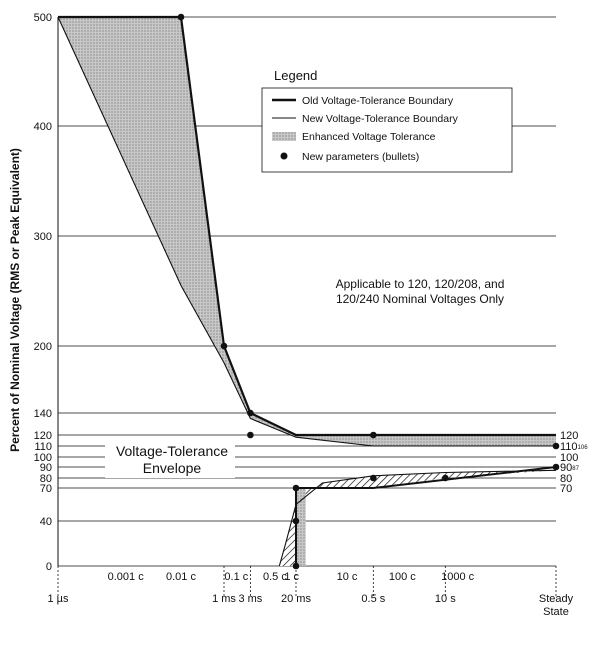 This screenshot has height=645, width=598. What do you see at coordinates (46, 489) in the screenshot?
I see `y-tick-70: 70` at bounding box center [46, 489].